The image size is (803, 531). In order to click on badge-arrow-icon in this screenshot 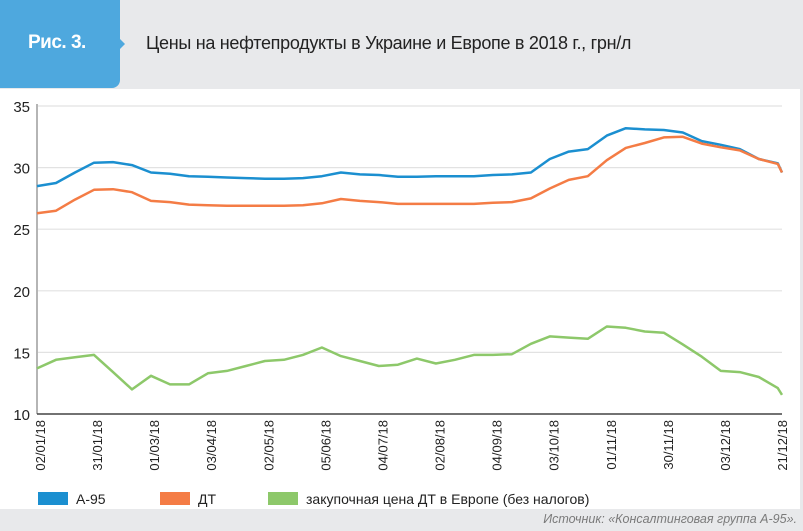, I will do `click(121, 44)`.